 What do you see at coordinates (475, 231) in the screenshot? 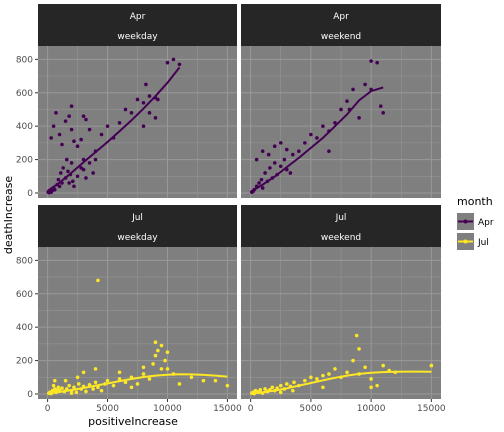
I see `legend-keys: Apr Jul` at bounding box center [475, 231].